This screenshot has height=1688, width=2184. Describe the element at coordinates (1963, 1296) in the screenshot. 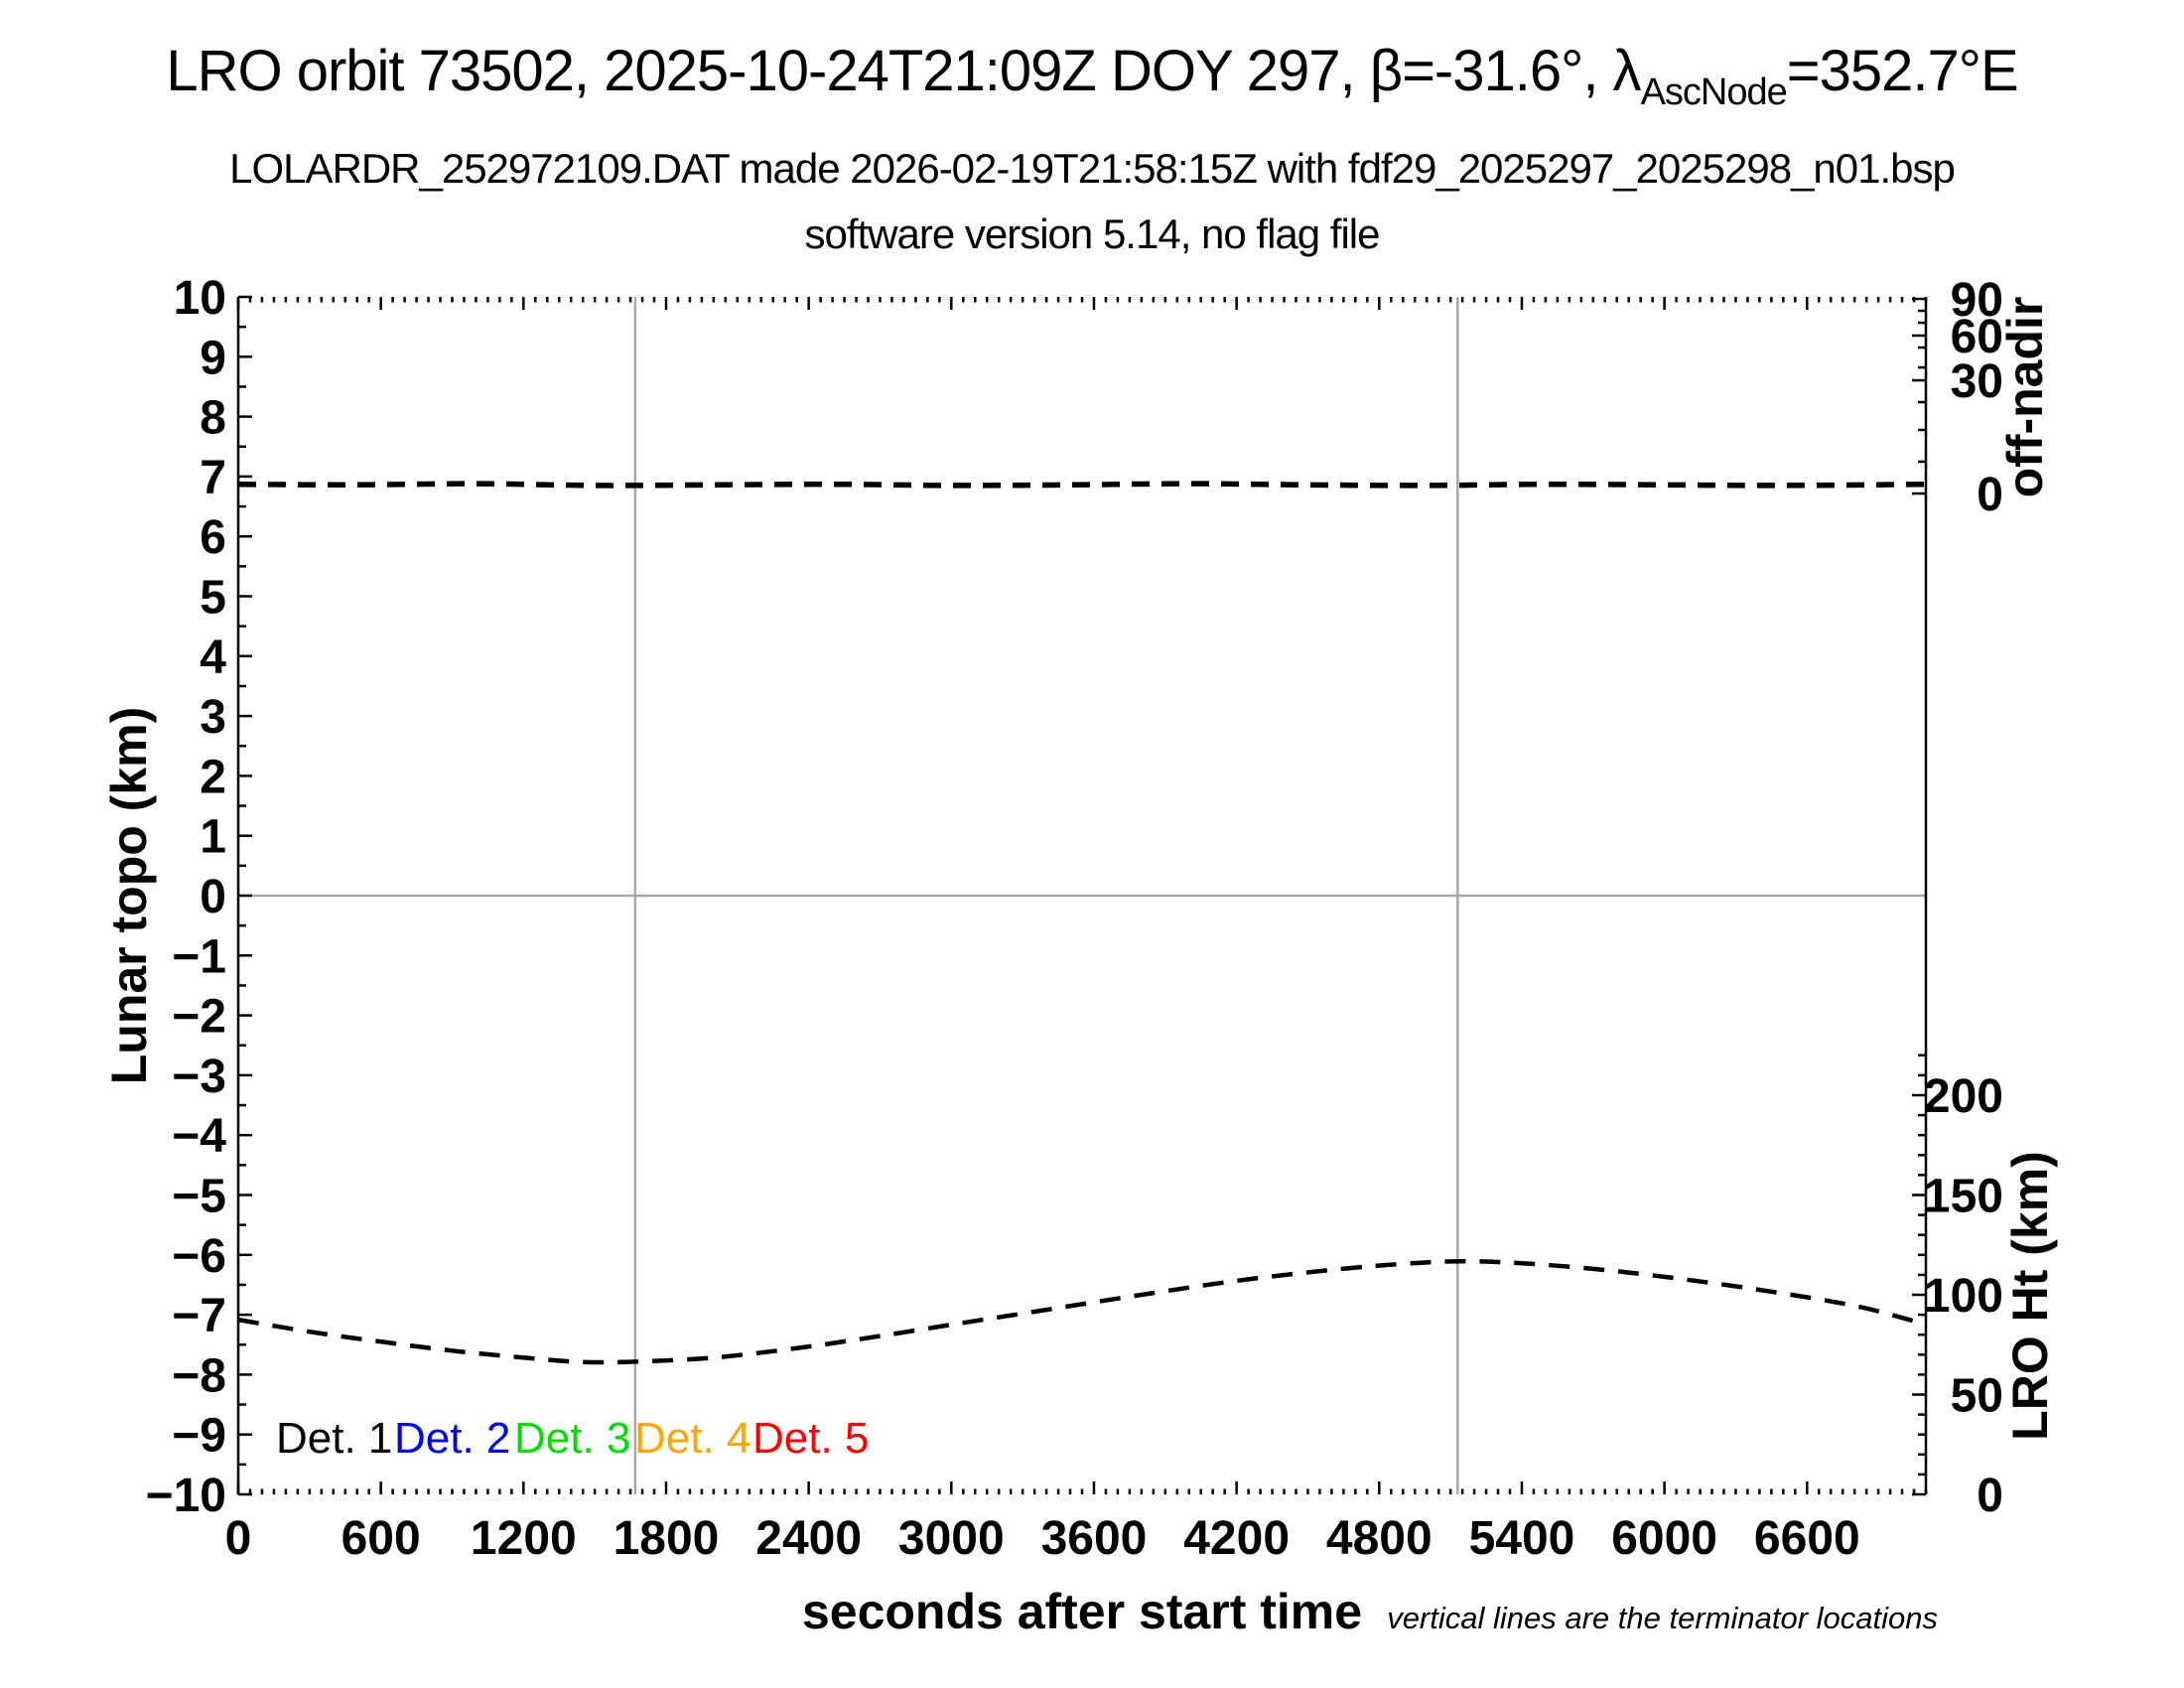

I see `lro-ht-tick-label: 100` at that location.